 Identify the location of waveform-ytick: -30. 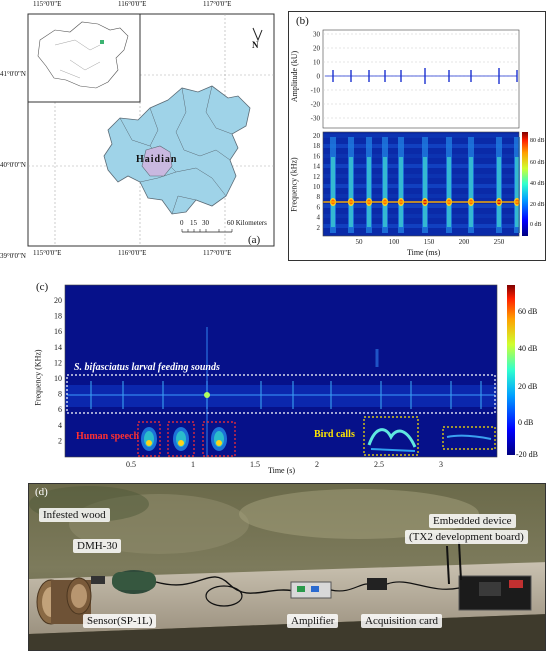
(316, 119).